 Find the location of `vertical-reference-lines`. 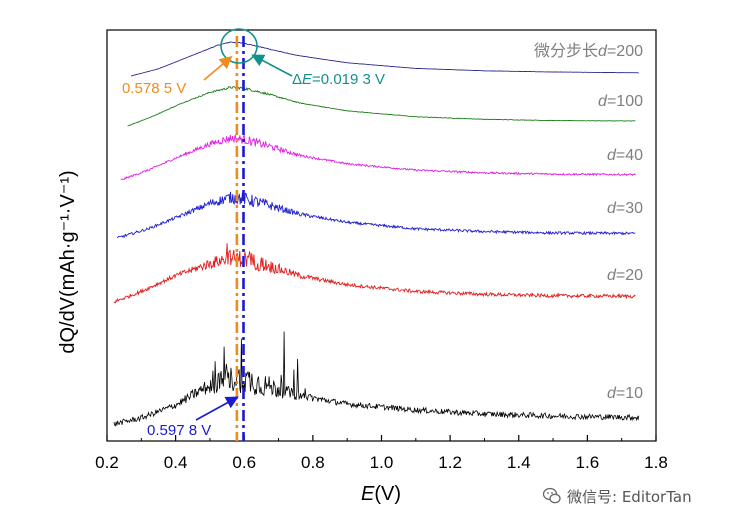

vertical-reference-lines is located at coordinates (240, 238).